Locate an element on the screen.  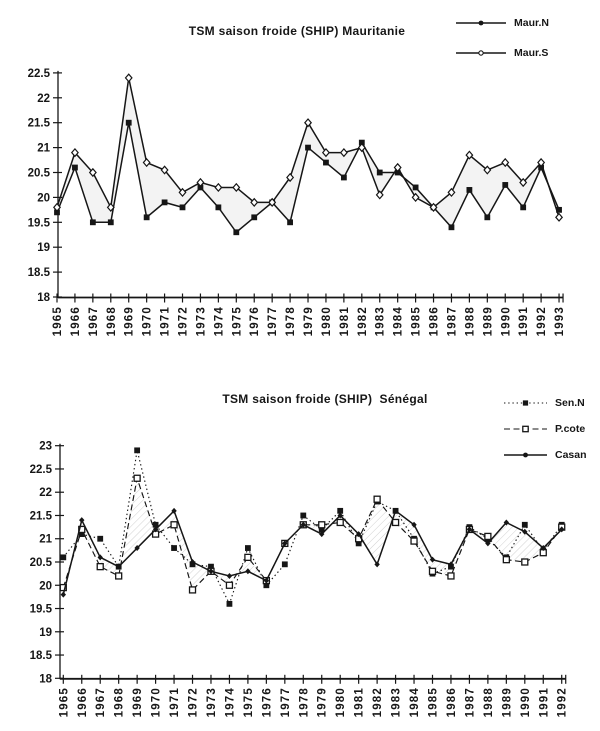
legend-item-maur-n: Maur.N is located at coordinates (502, 23).